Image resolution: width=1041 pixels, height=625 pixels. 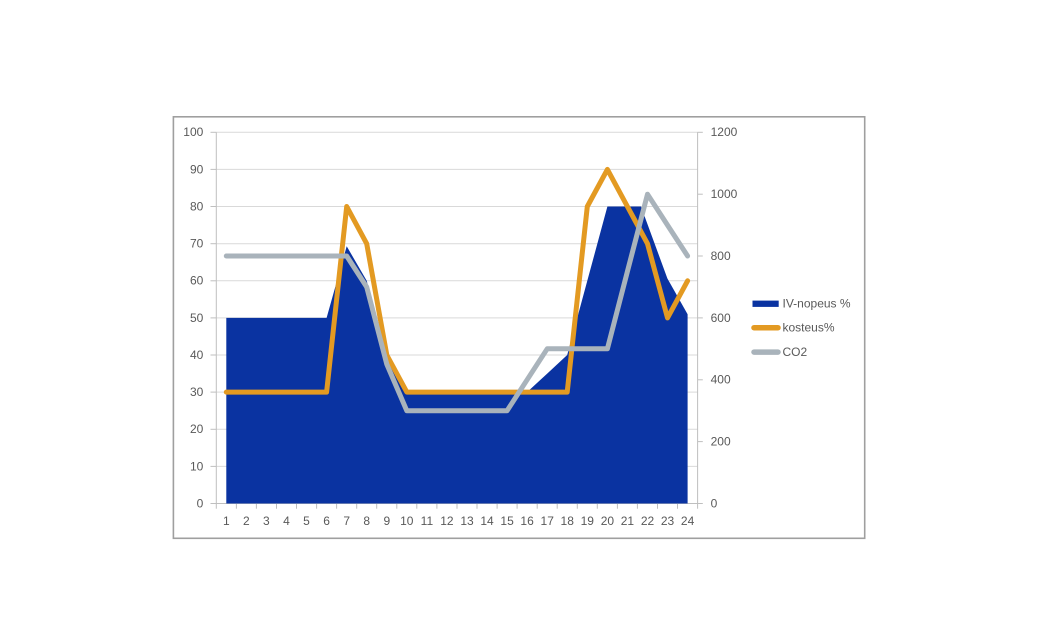 What do you see at coordinates (197, 206) in the screenshot?
I see `svg-text: 80` at bounding box center [197, 206].